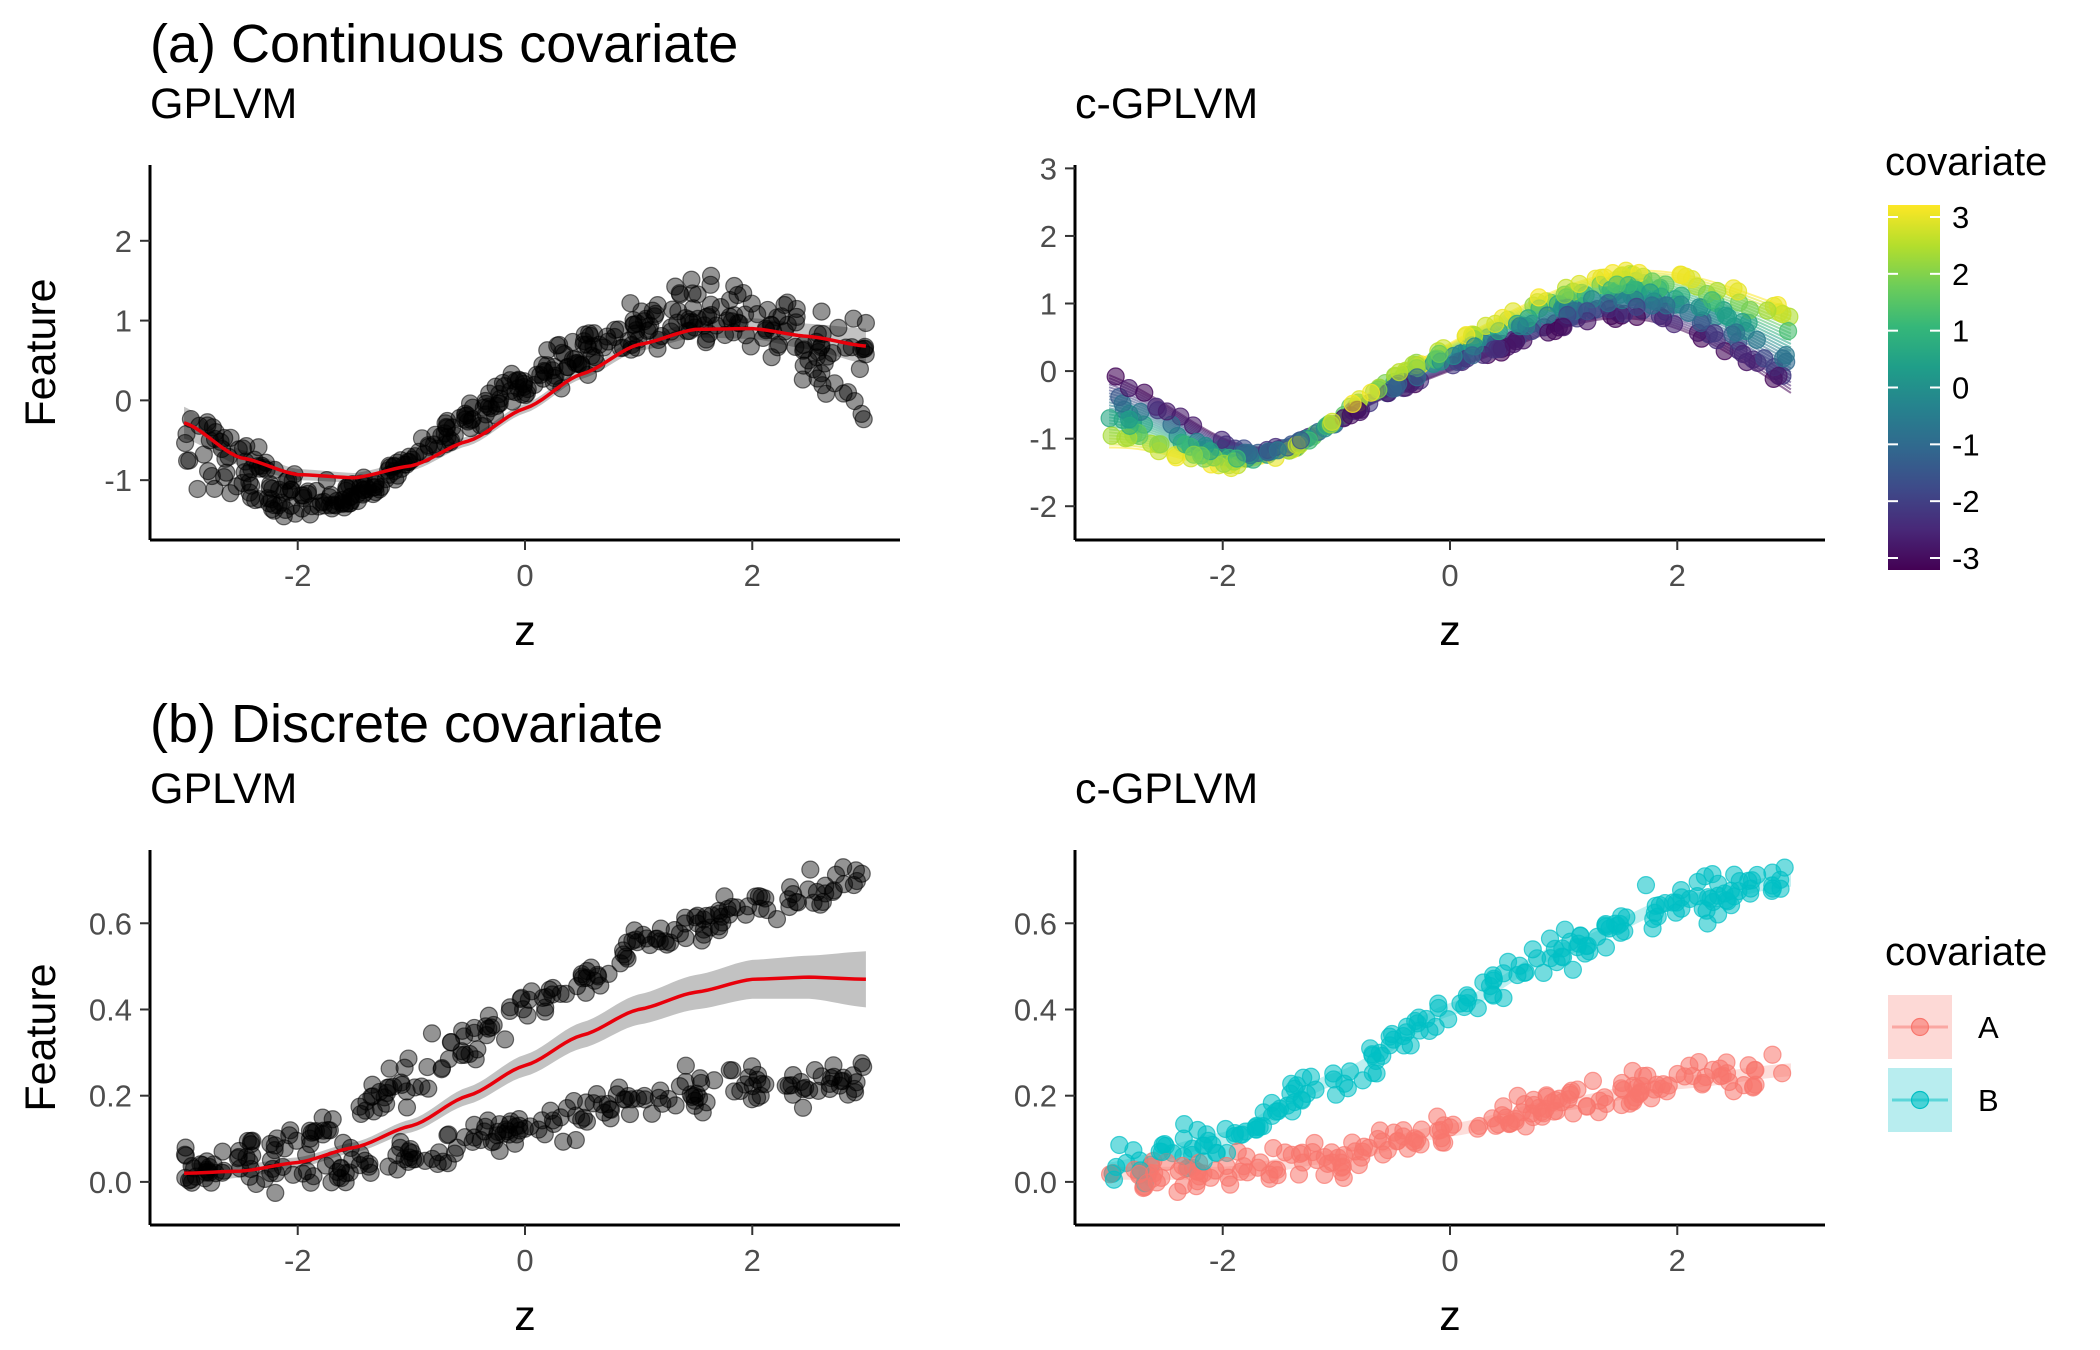 The image size is (2100, 1350). I want to click on colorbar-tick-label: -1, so click(1966, 444).